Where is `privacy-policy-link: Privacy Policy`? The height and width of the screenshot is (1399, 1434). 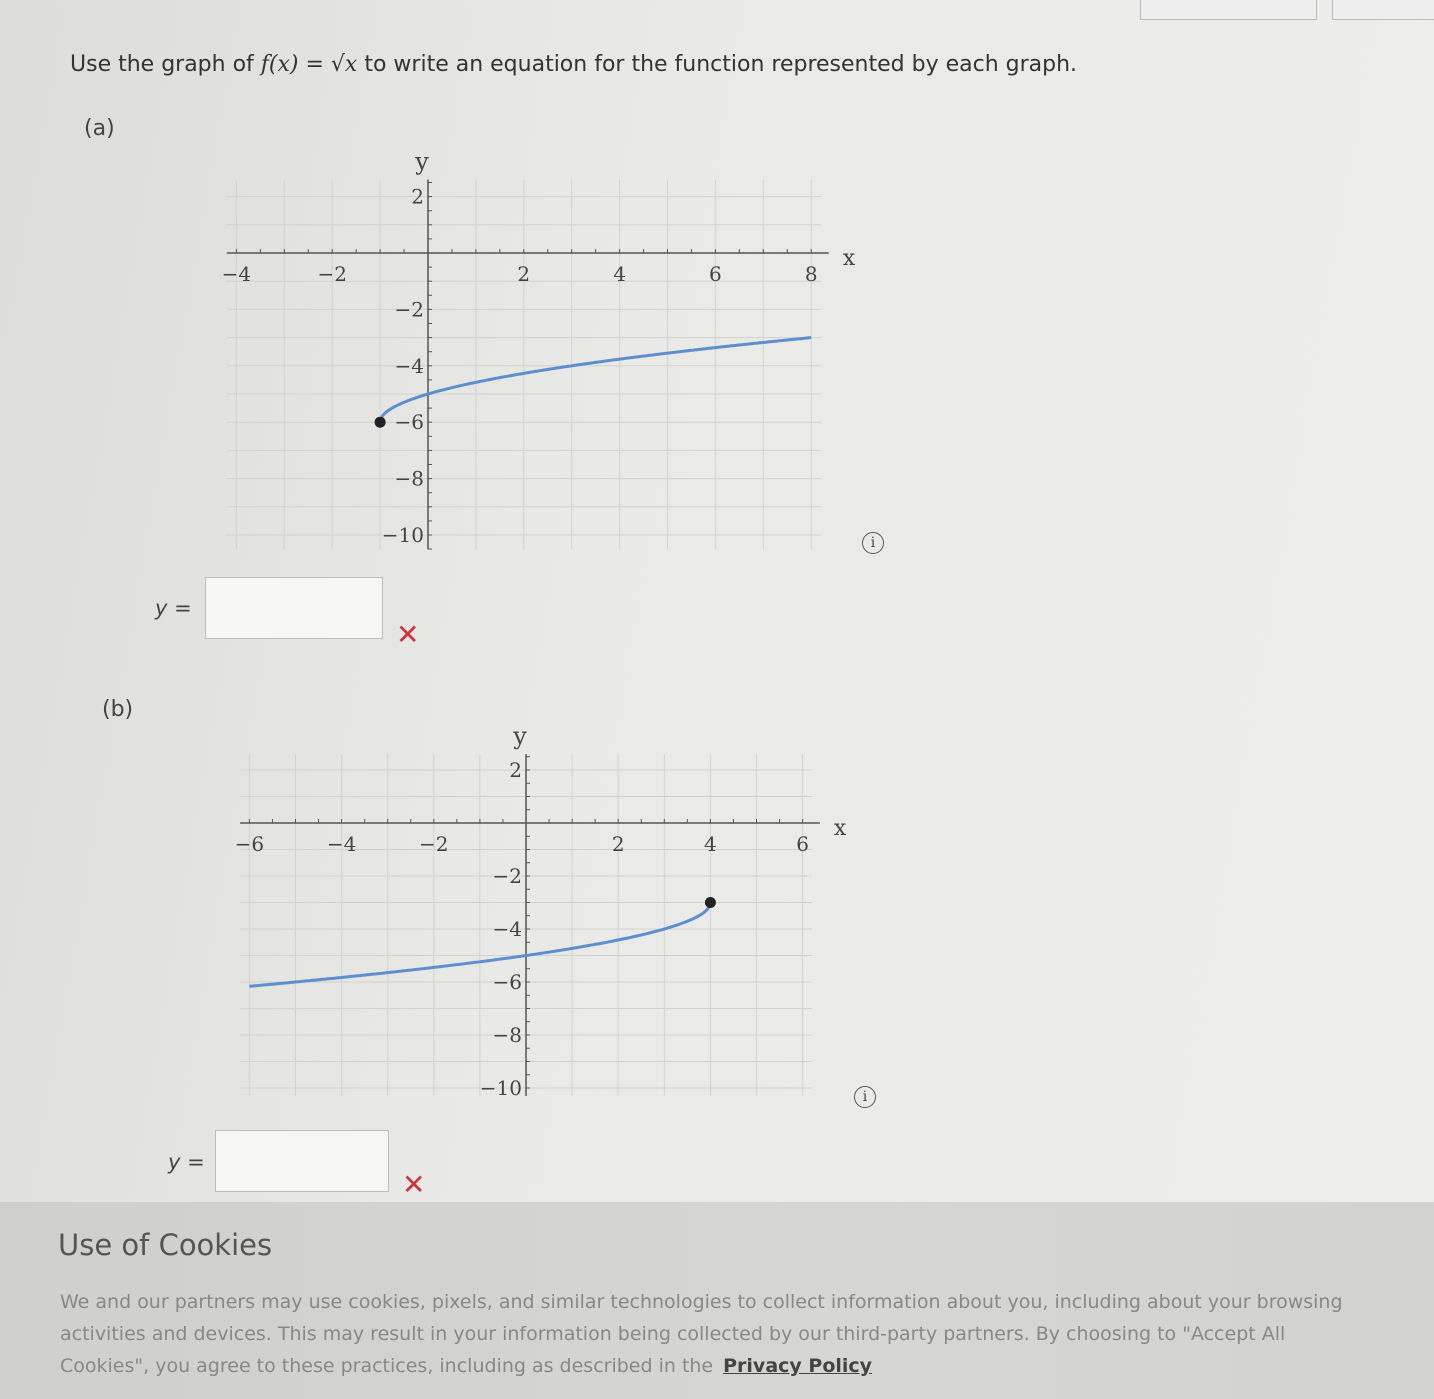
privacy-policy-link: Privacy Policy is located at coordinates (798, 1366).